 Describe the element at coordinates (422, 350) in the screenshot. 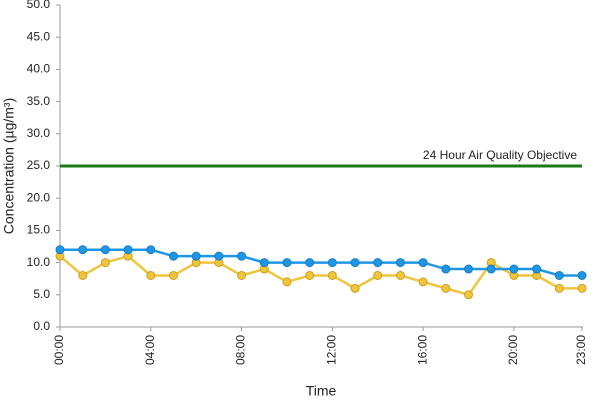

I see `x-tick-label: 16:00` at that location.